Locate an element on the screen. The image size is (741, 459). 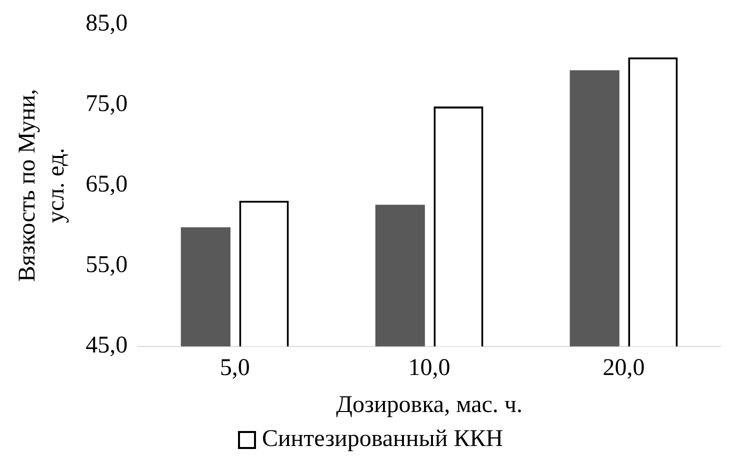
x-tick-label: 5,0 is located at coordinates (235, 368).